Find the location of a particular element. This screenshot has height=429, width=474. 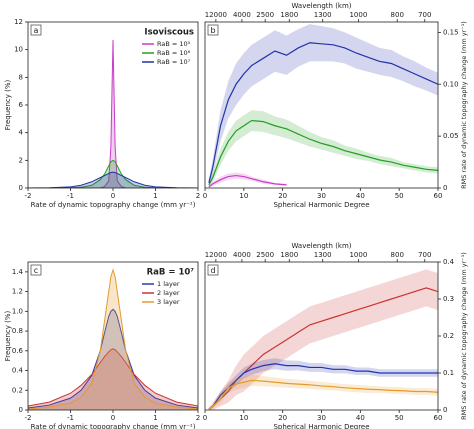

y-tick-label: 6 is located at coordinates (21, 105).